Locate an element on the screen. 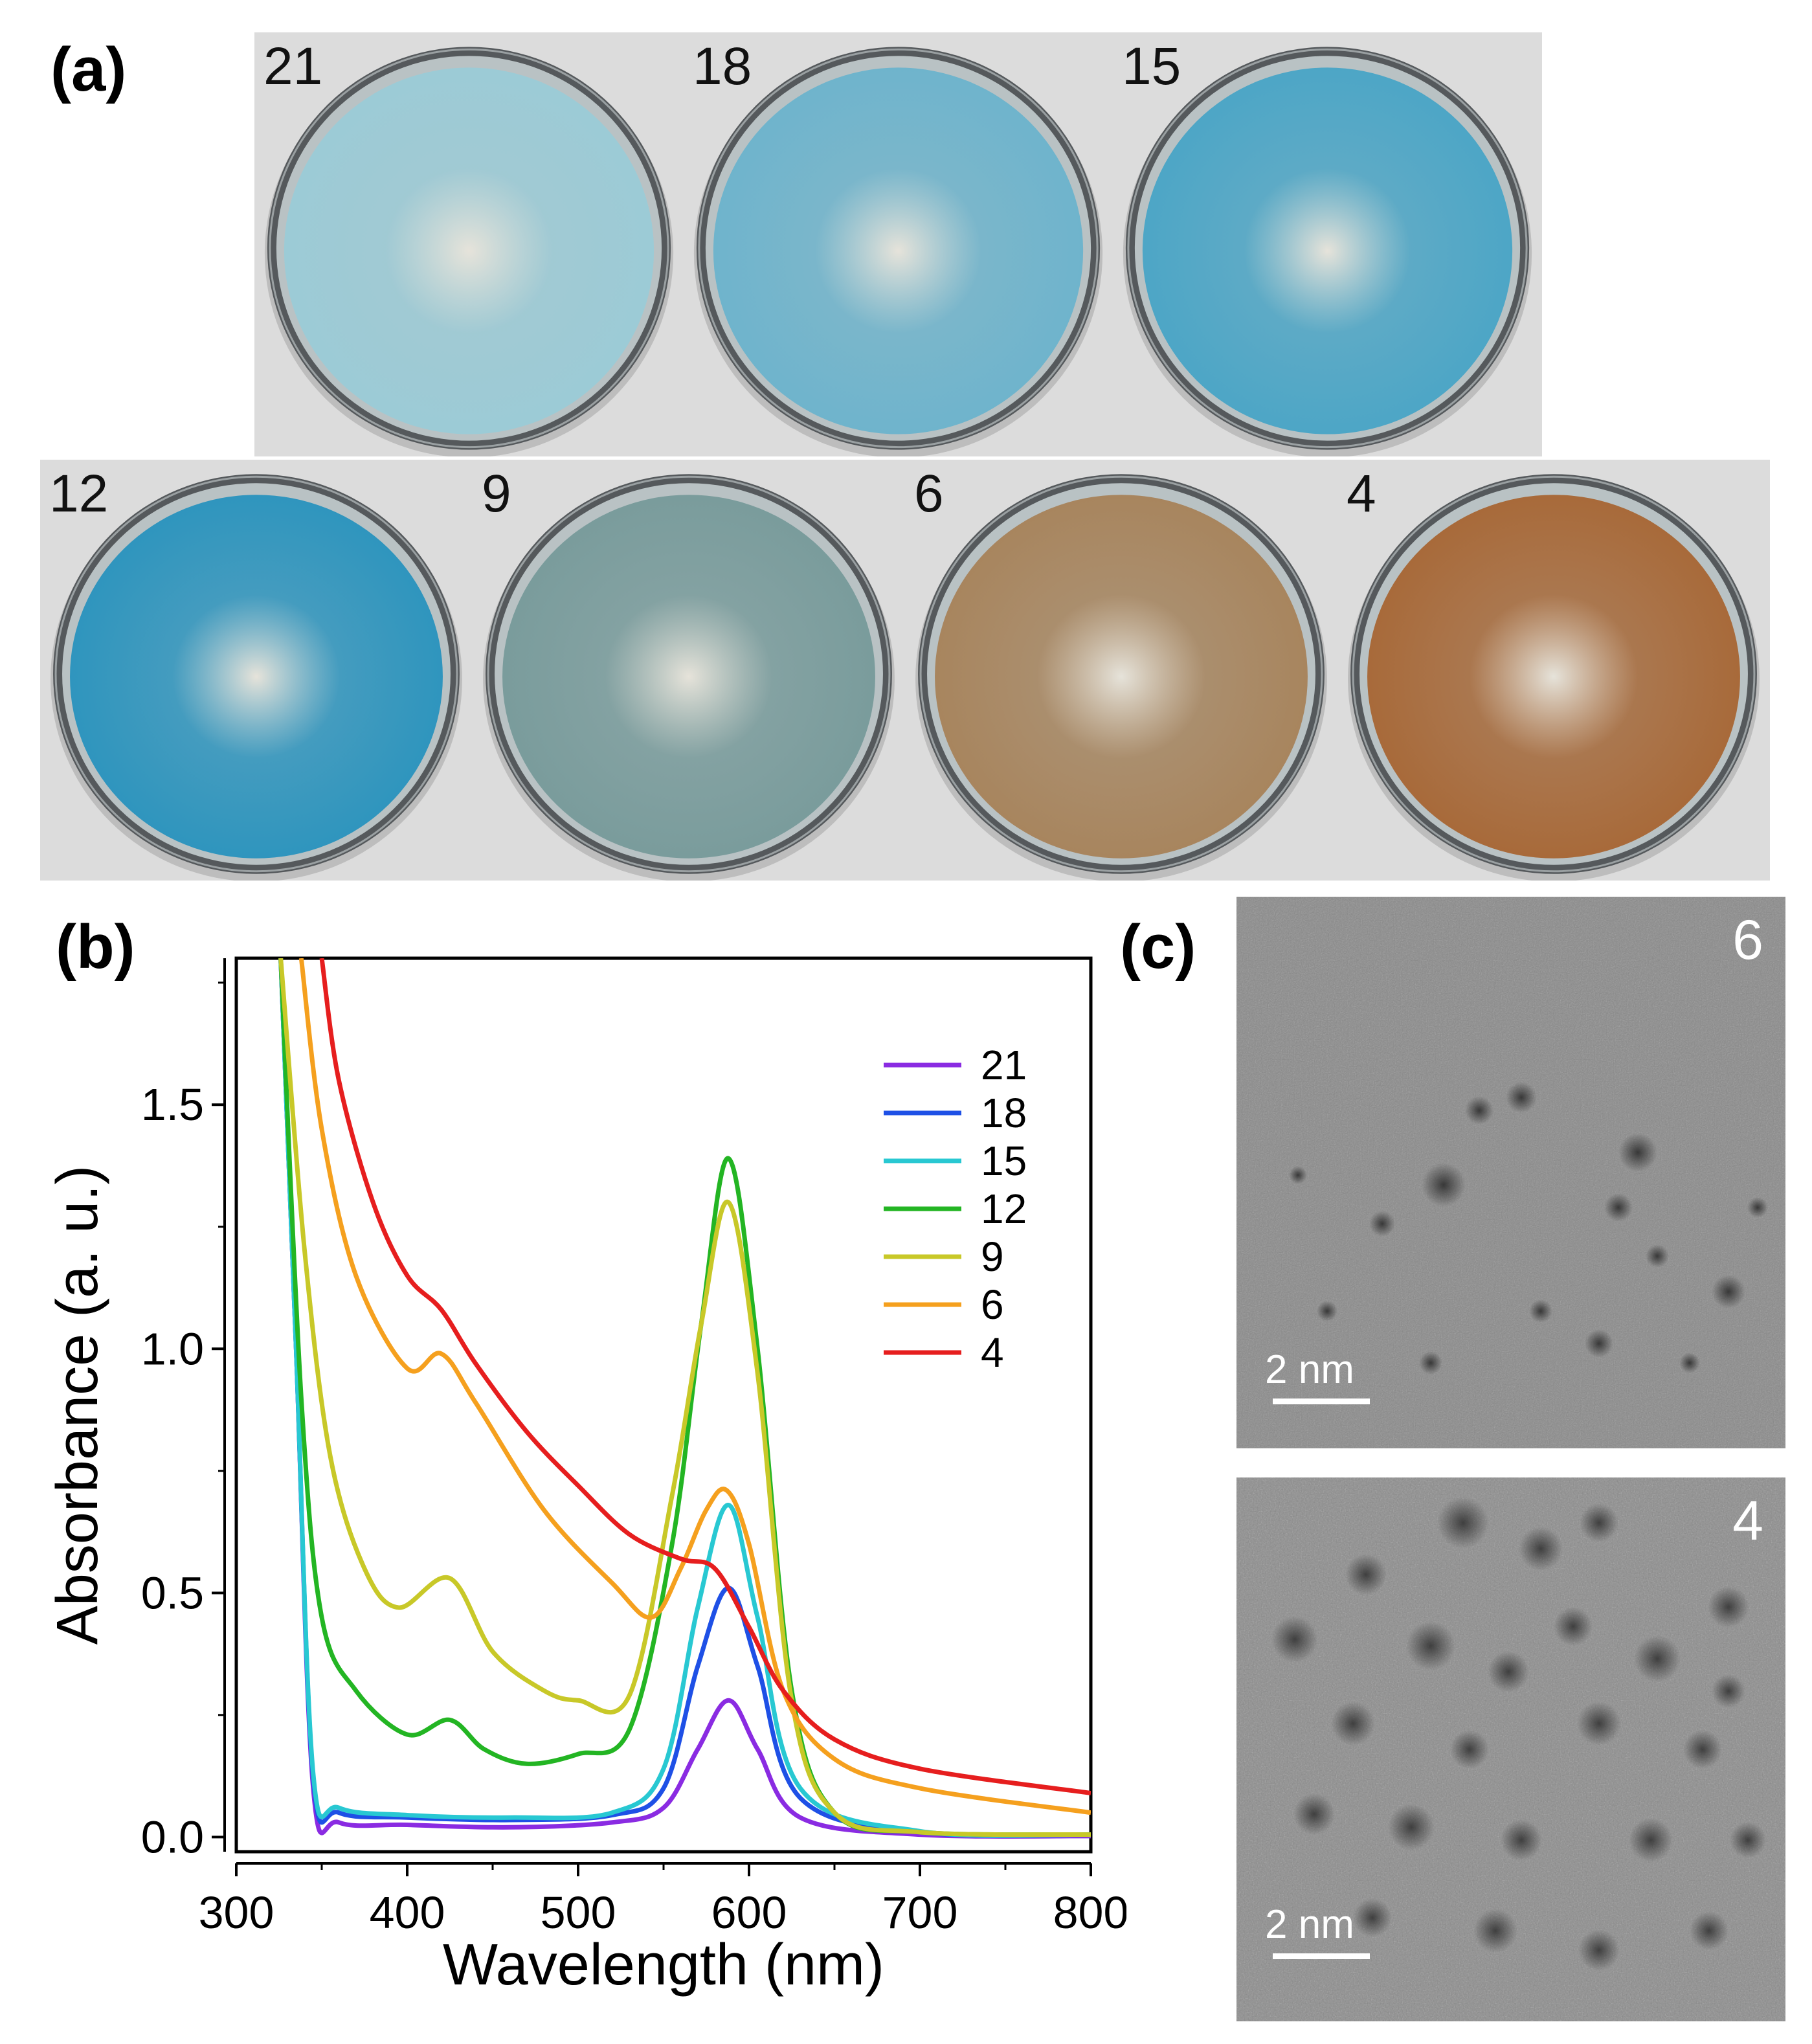 Image resolution: width=1812 pixels, height=2044 pixels. y-tick-label: 1.0 is located at coordinates (173, 1348).